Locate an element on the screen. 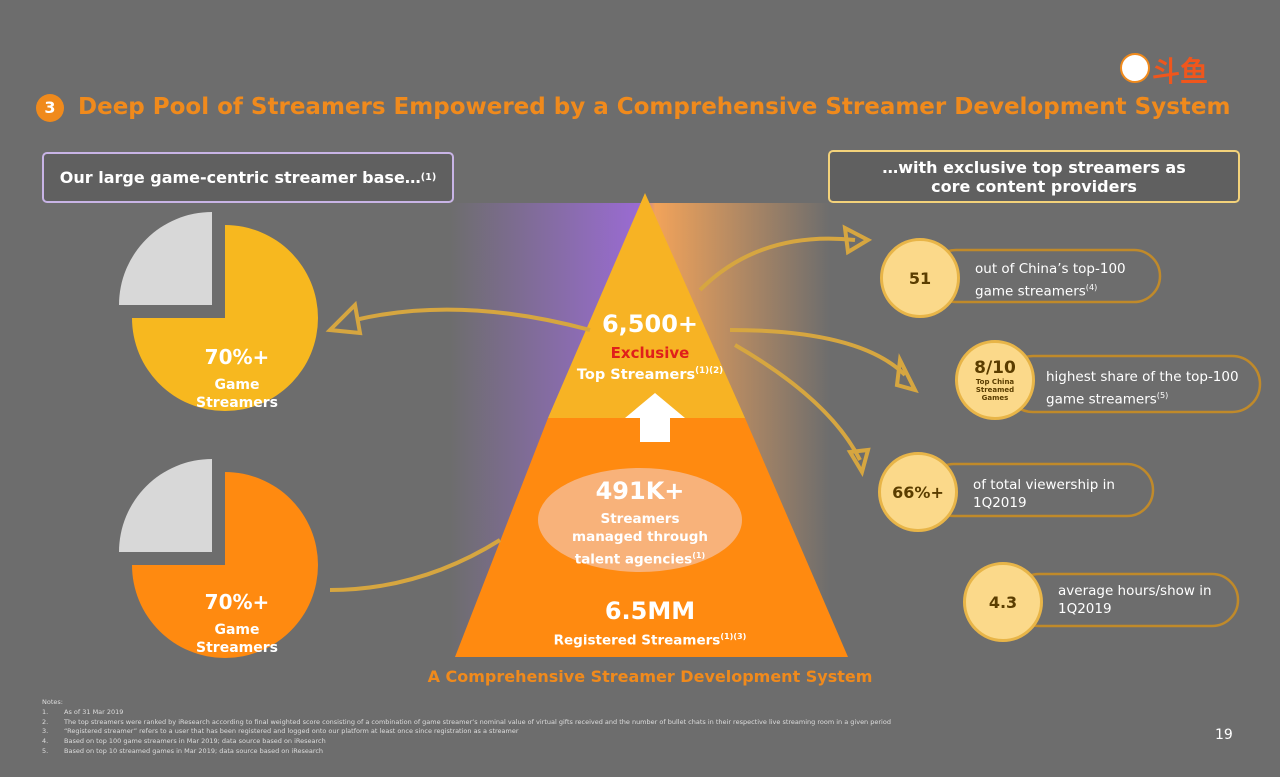 This screenshot has height=777, width=1280. middle-value: 491K+ is located at coordinates (640, 491).